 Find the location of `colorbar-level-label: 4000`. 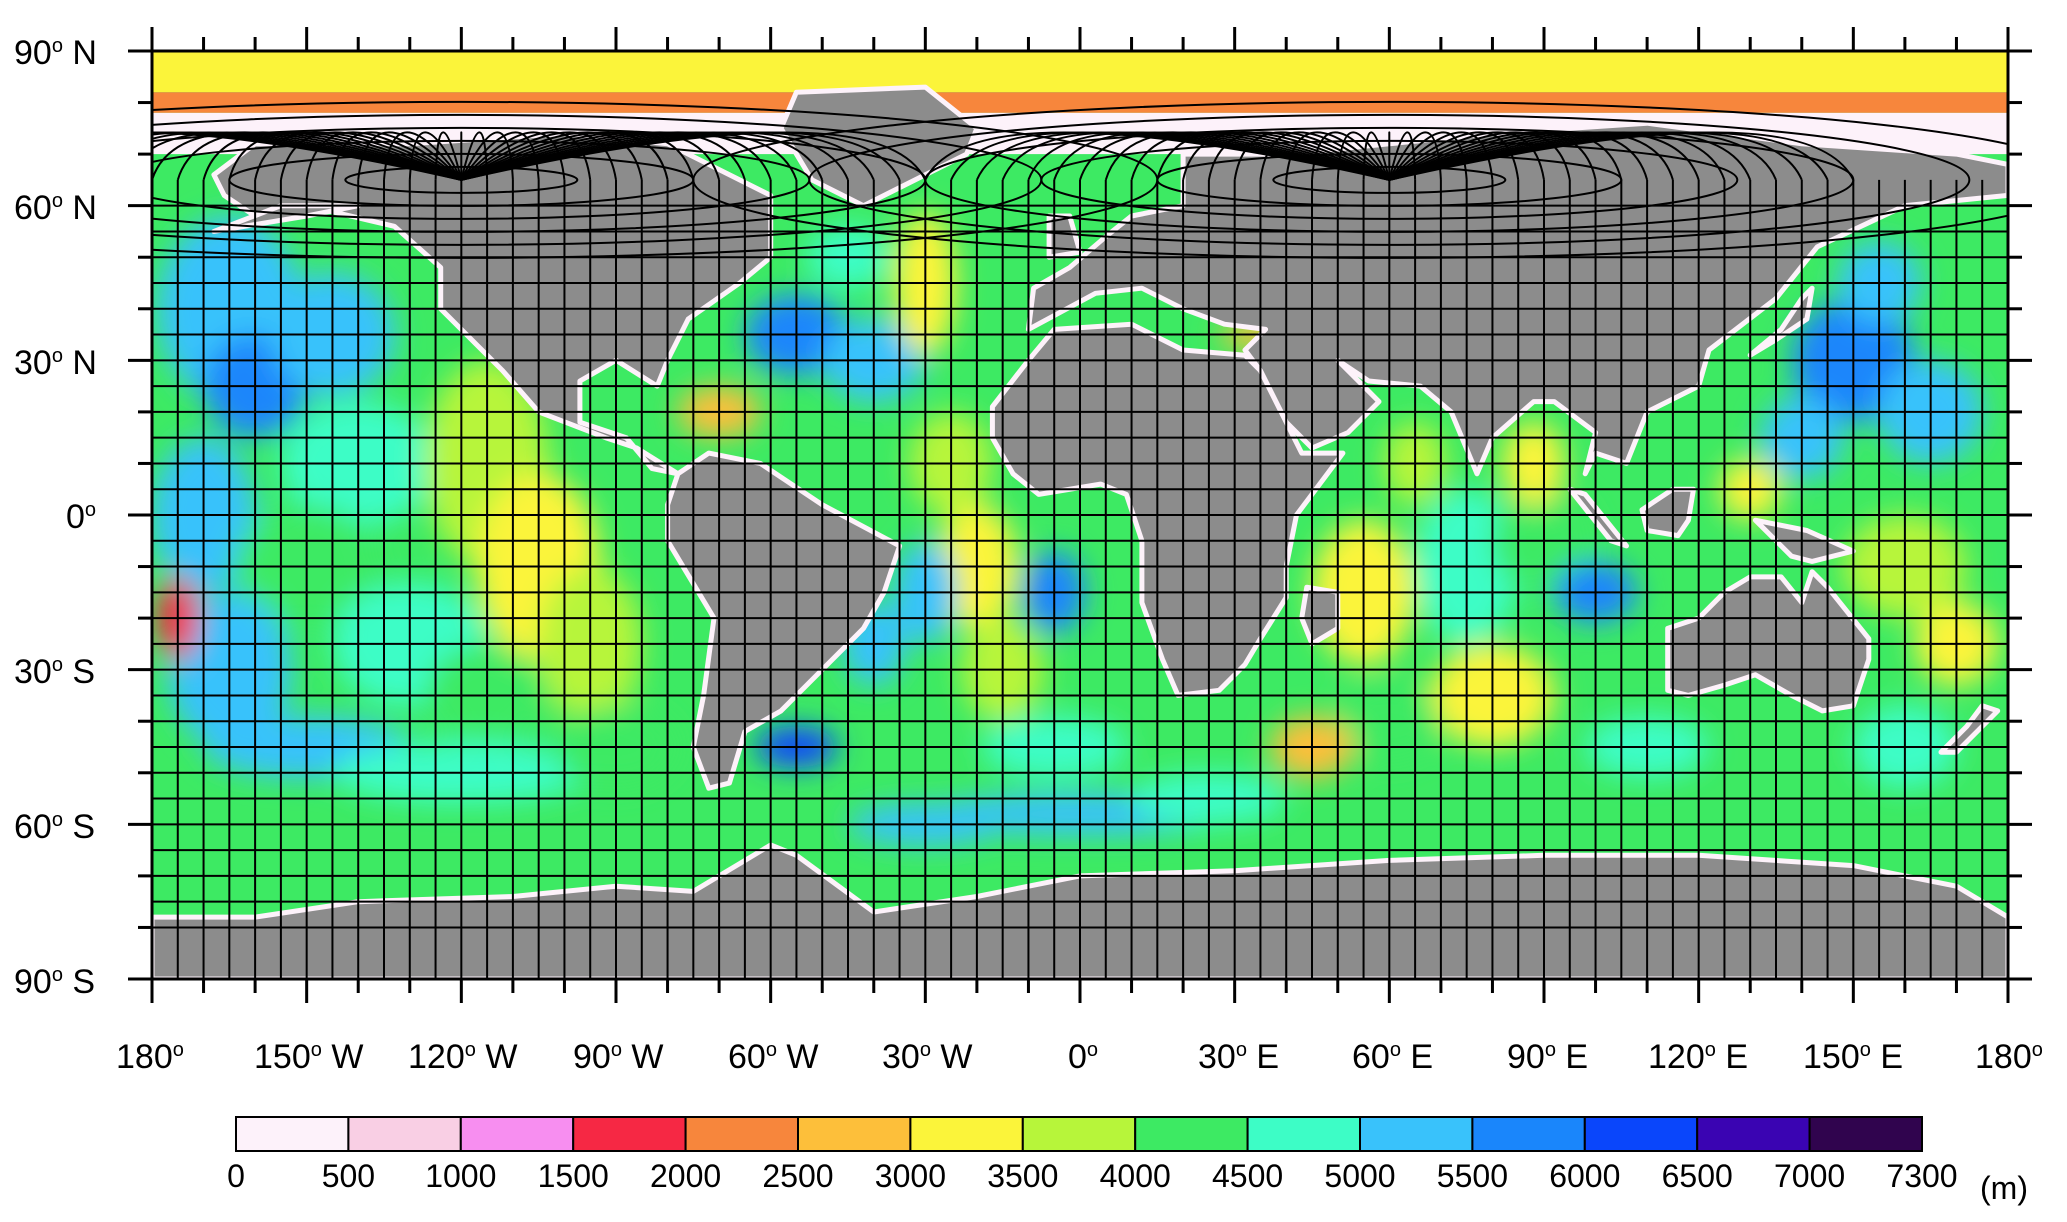

colorbar-level-label: 4000 is located at coordinates (1135, 1176).